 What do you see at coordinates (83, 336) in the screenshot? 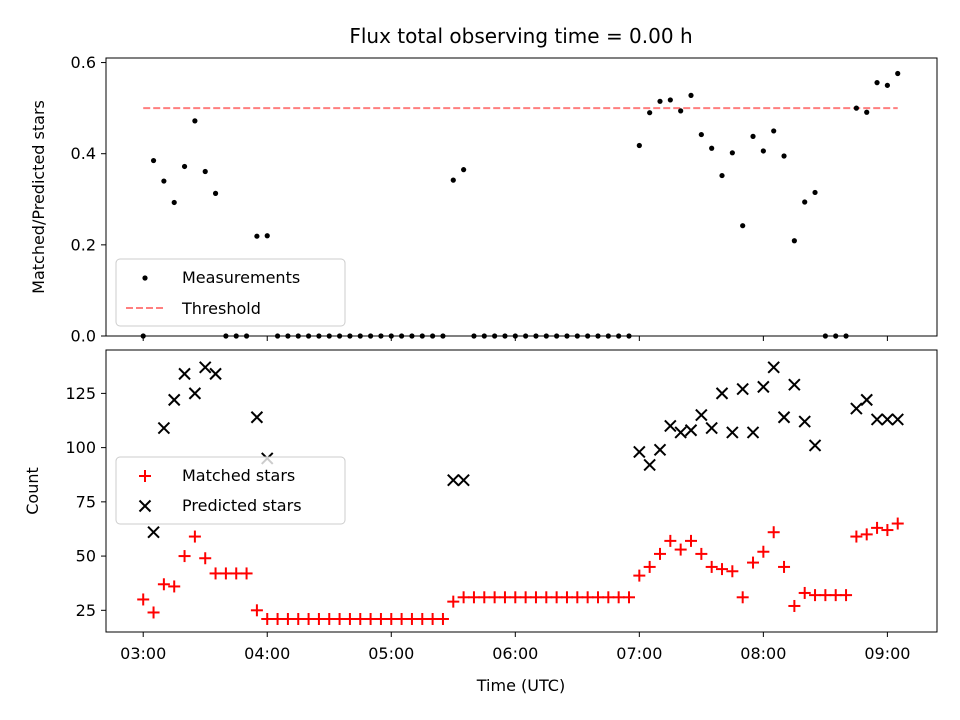
I see `ratio-y-tick-label: 0.0` at bounding box center [83, 336].